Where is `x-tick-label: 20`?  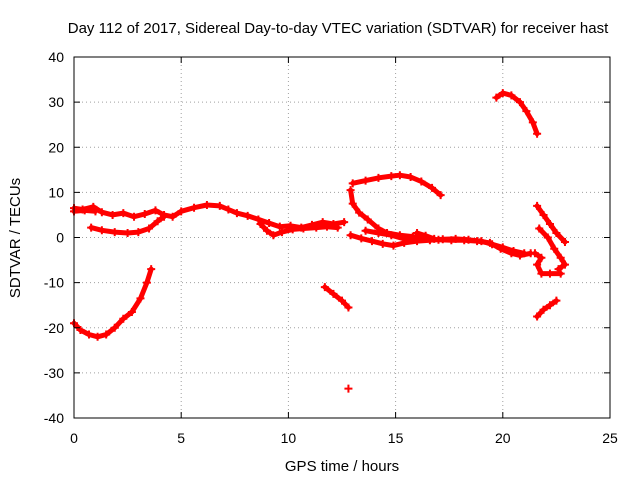 x-tick-label: 20 is located at coordinates (503, 438).